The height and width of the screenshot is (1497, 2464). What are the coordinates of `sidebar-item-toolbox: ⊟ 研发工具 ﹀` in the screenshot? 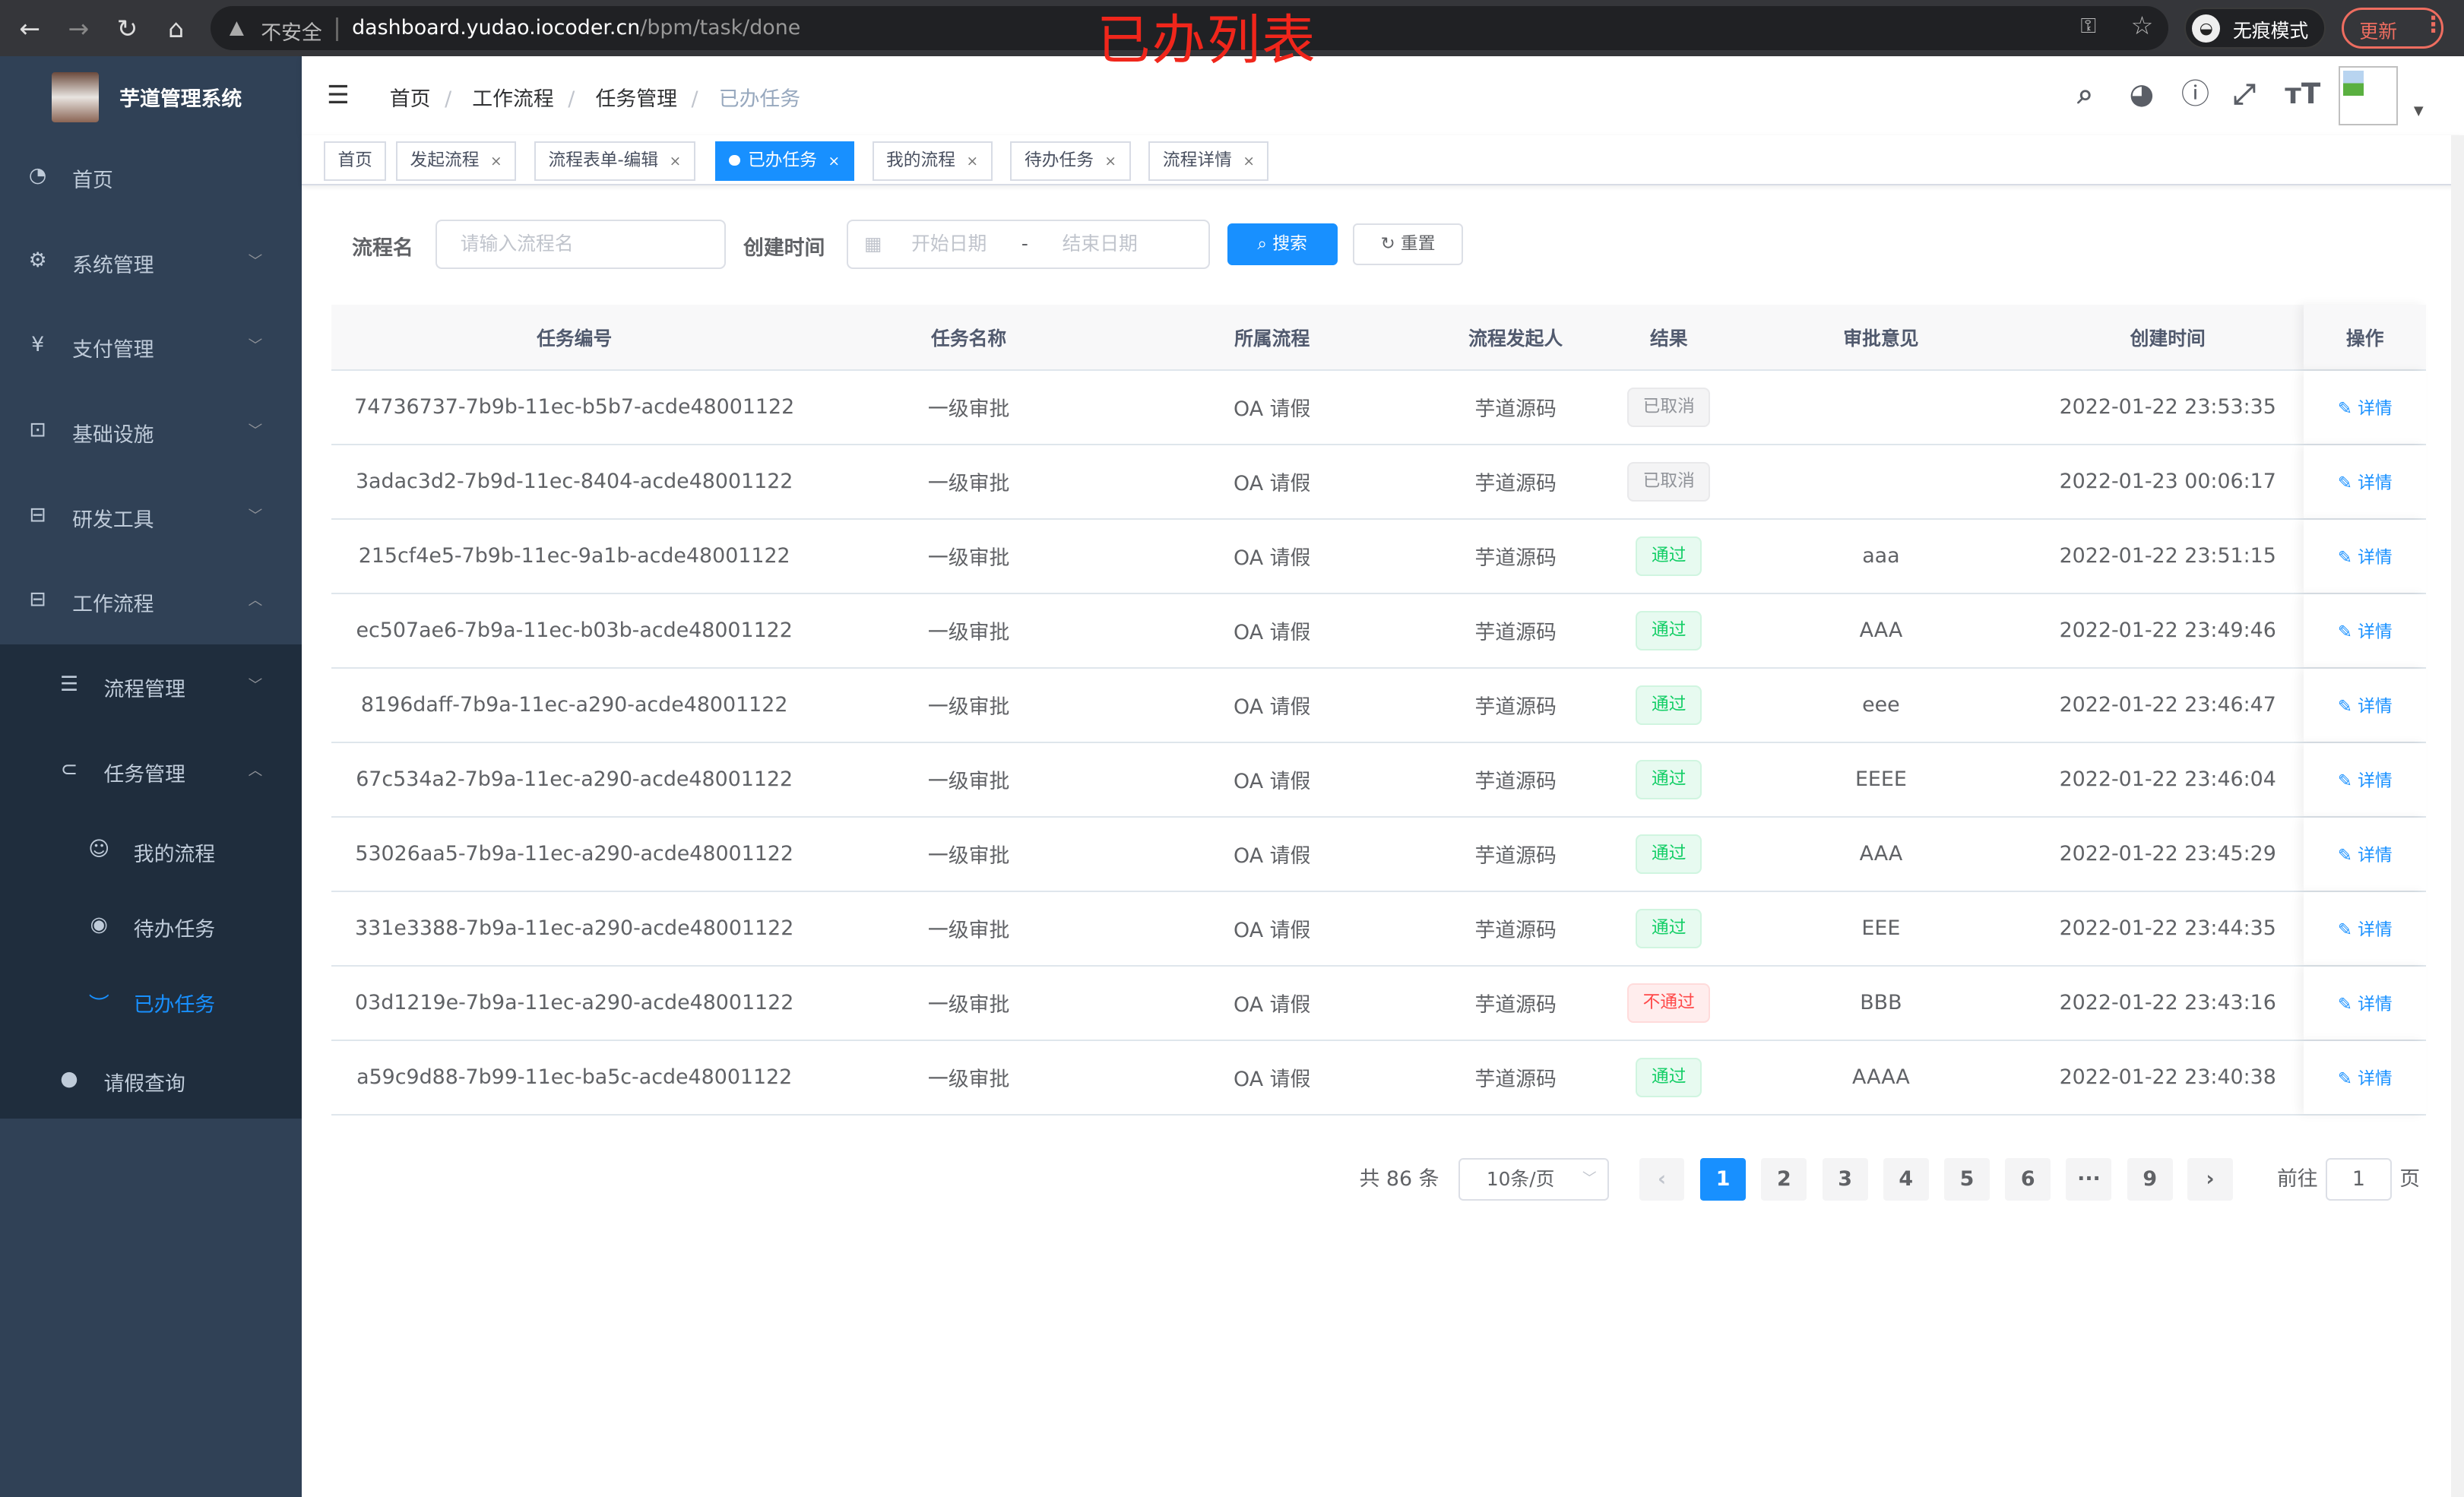 It's located at (151, 516).